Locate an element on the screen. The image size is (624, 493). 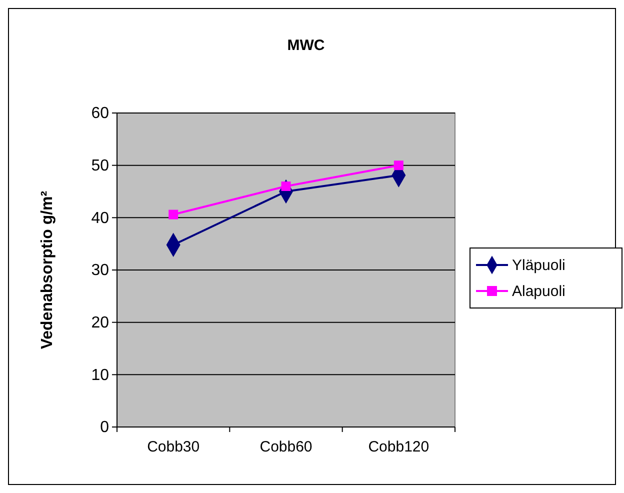
x-tick-label: Cobb120 is located at coordinates (399, 447).